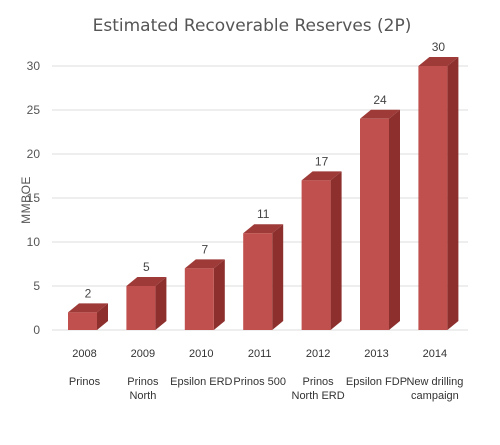 This screenshot has height=445, width=500. What do you see at coordinates (260, 354) in the screenshot?
I see `x-tick-year: 2011` at bounding box center [260, 354].